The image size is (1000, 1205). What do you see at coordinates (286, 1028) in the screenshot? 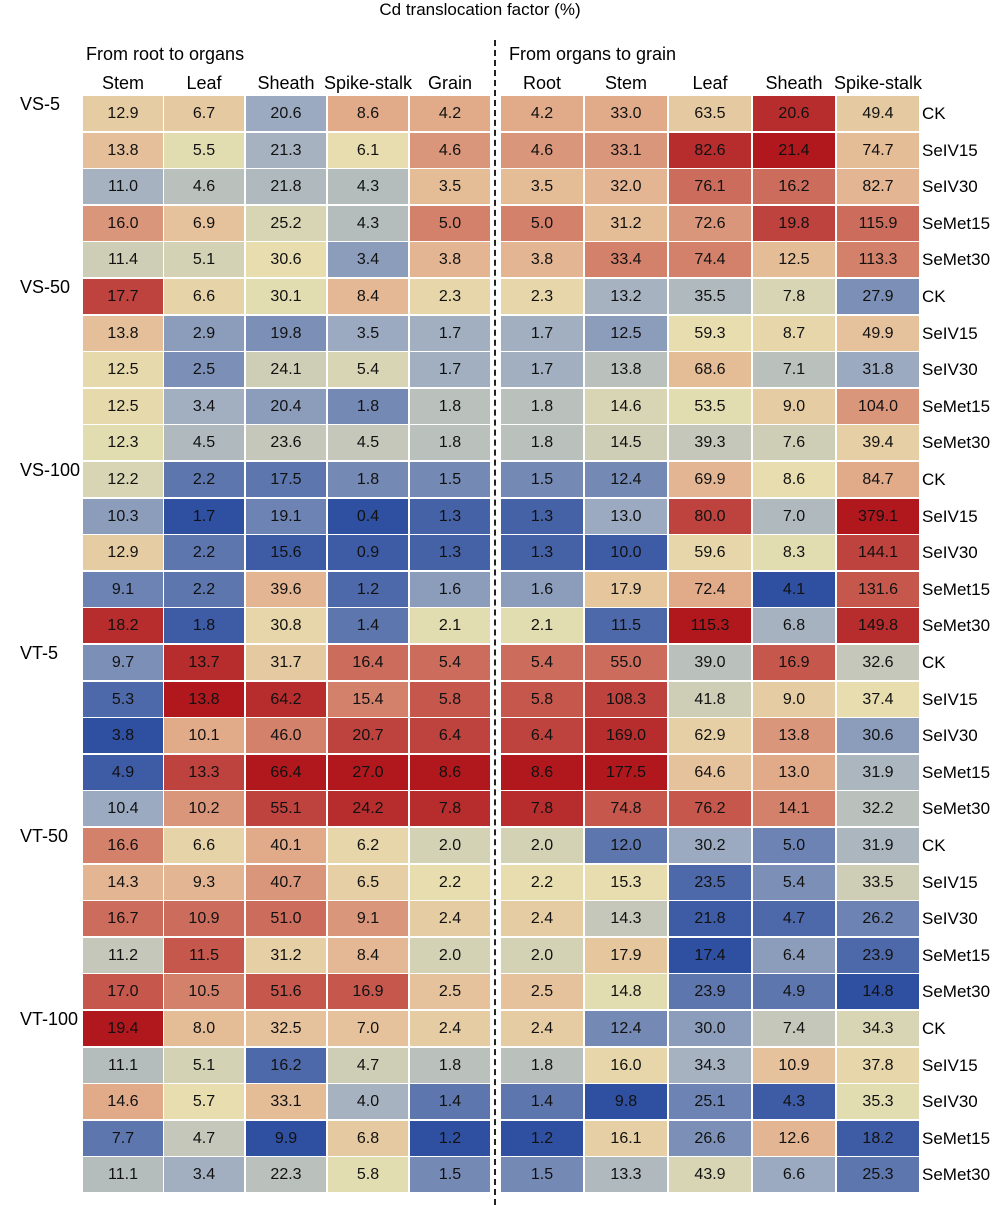
I see `heatmap-cell: 32.5` at bounding box center [286, 1028].